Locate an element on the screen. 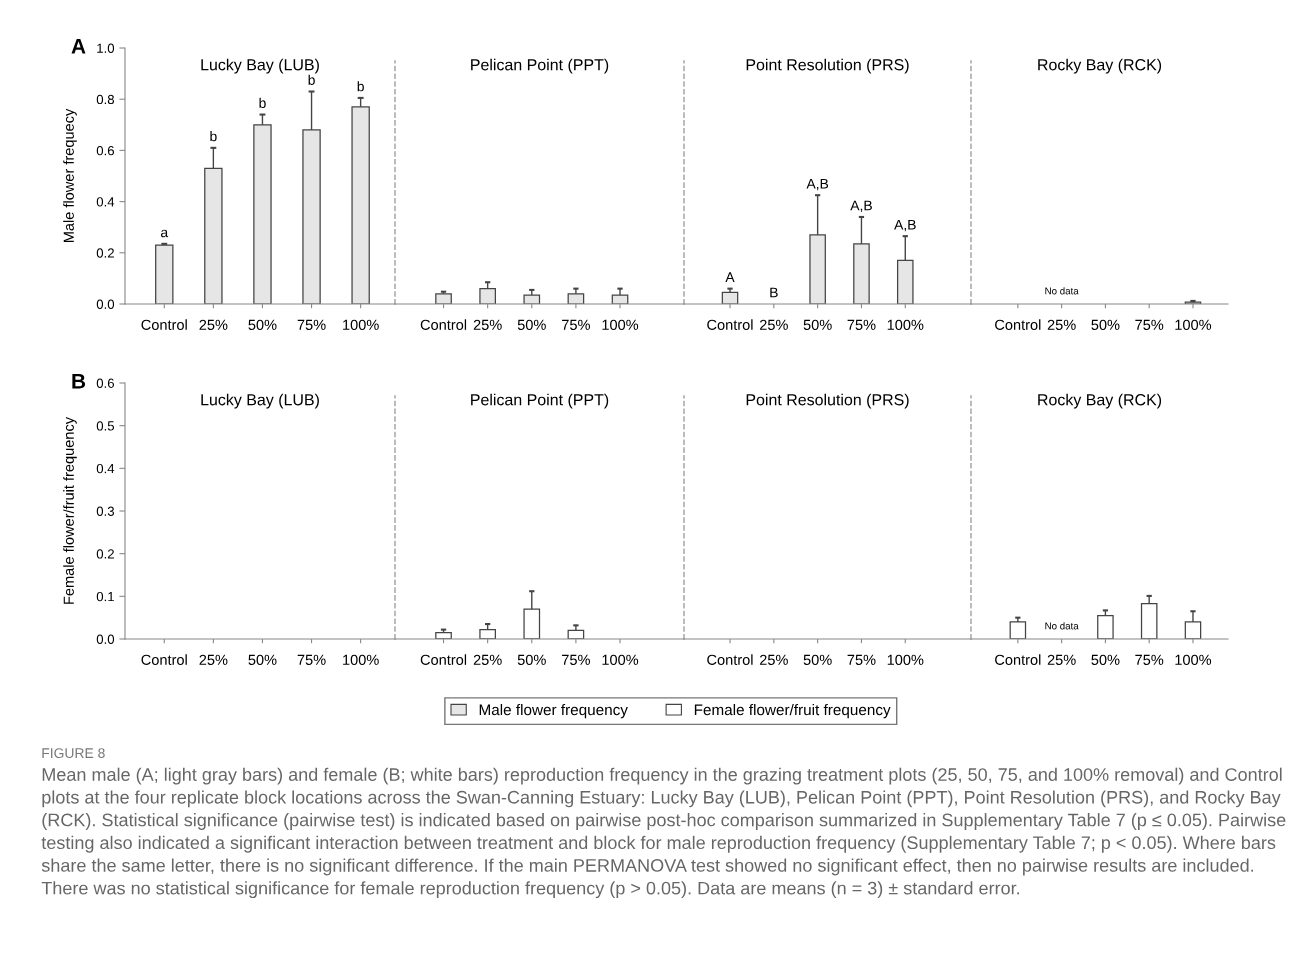  y-tick-label: 1.0 is located at coordinates (106, 48).